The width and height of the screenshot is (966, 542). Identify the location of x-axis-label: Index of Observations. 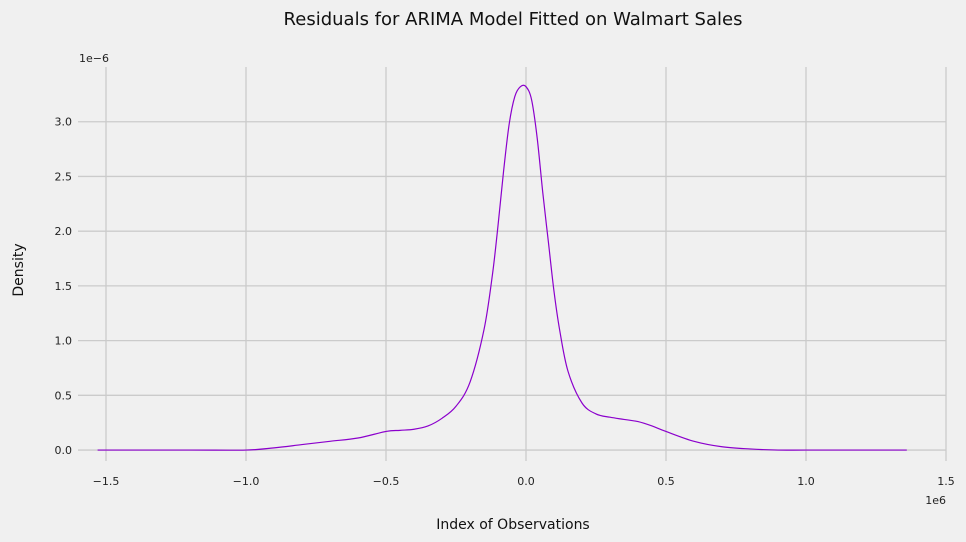
(512, 525).